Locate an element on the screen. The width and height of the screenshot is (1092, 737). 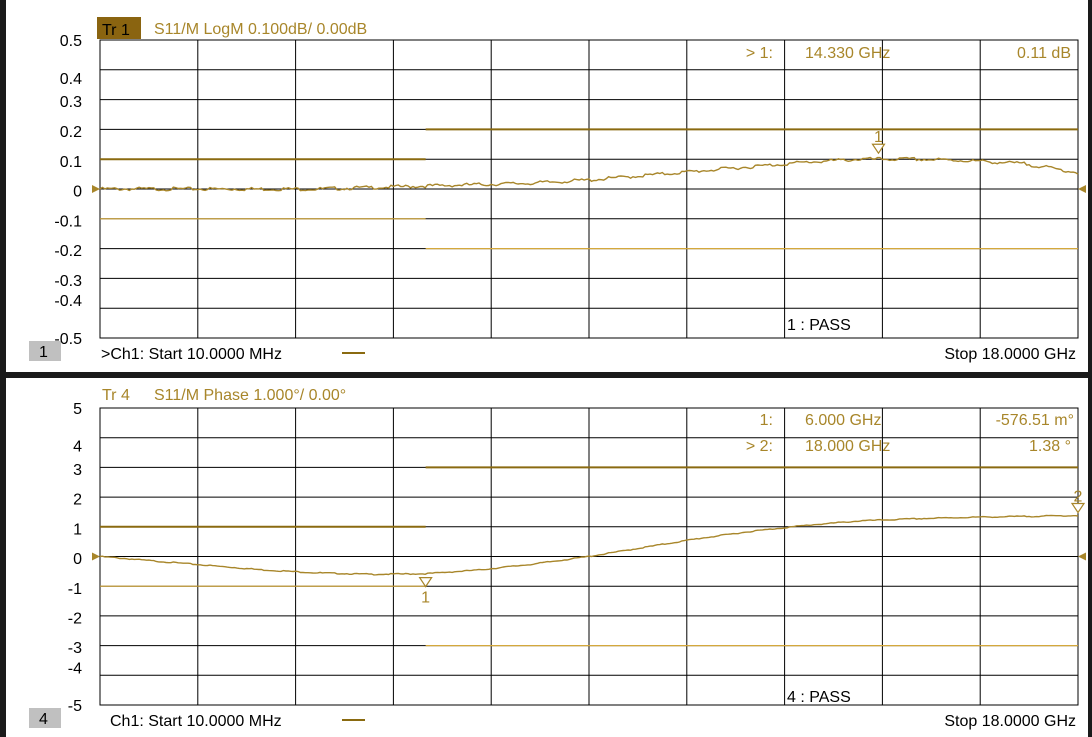
y-tick-label: -5 is located at coordinates (75, 706).